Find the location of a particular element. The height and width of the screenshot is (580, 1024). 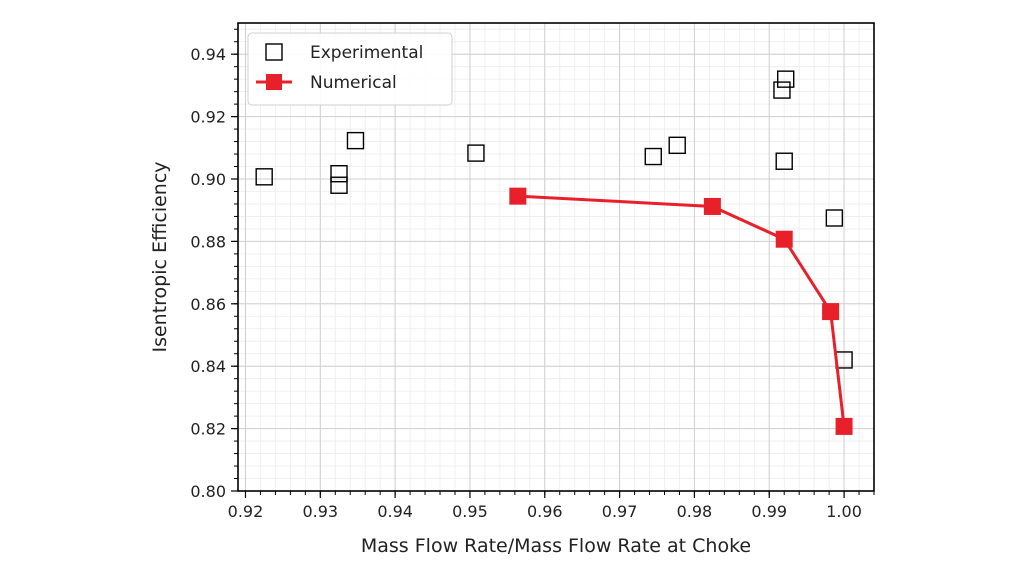

y-tick-label: 0.80 is located at coordinates (208, 491).